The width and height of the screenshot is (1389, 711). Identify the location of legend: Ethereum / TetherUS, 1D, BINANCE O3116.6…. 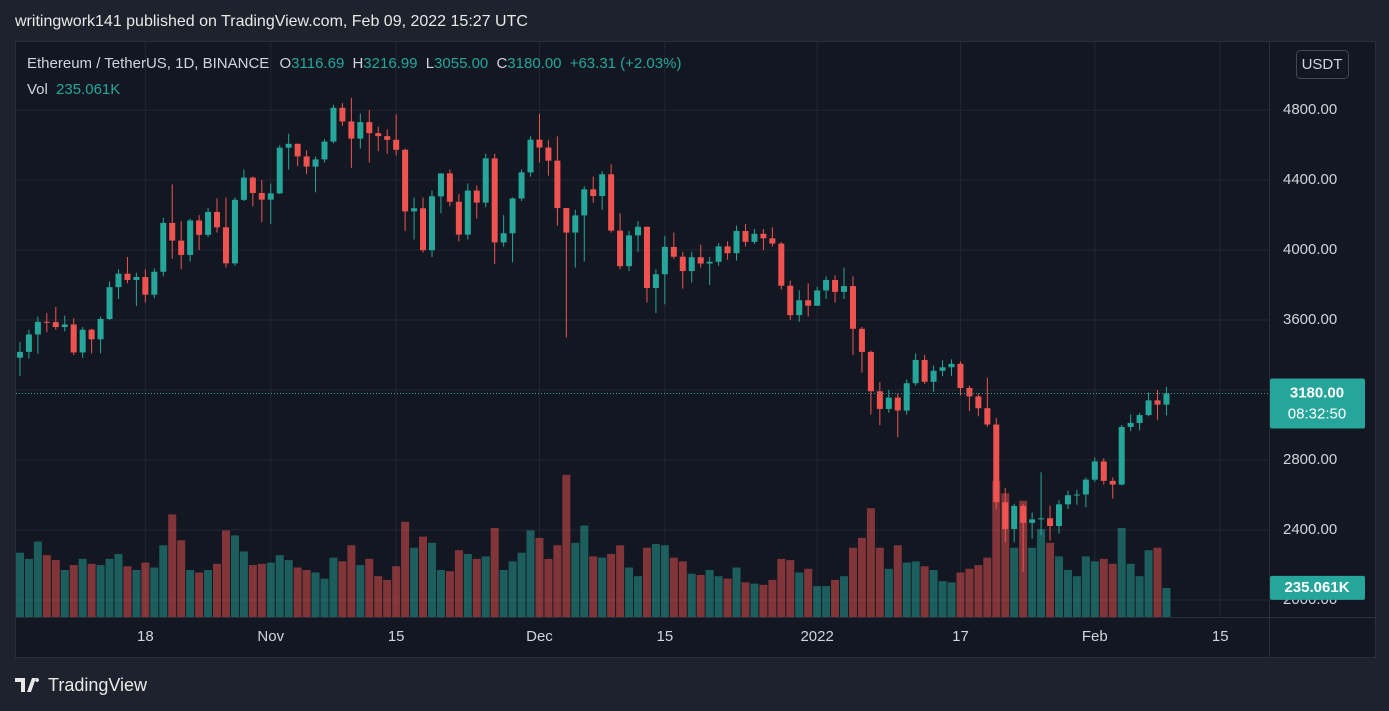
(354, 63).